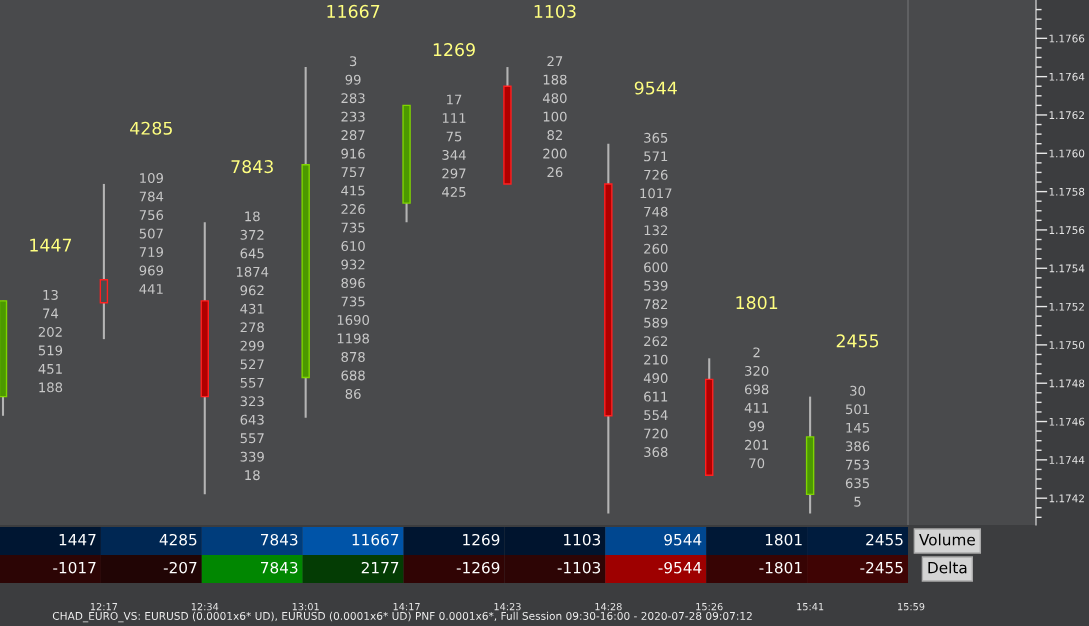 This screenshot has width=1089, height=626. What do you see at coordinates (683, 539) in the screenshot?
I see `data-label: 9544` at bounding box center [683, 539].